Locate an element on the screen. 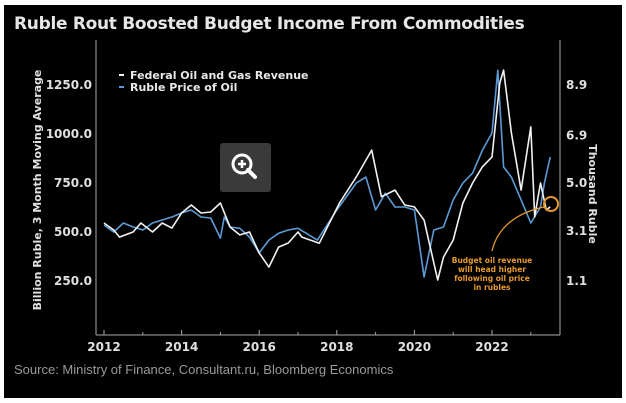  y-tick-label: 500.0 is located at coordinates (73, 232).